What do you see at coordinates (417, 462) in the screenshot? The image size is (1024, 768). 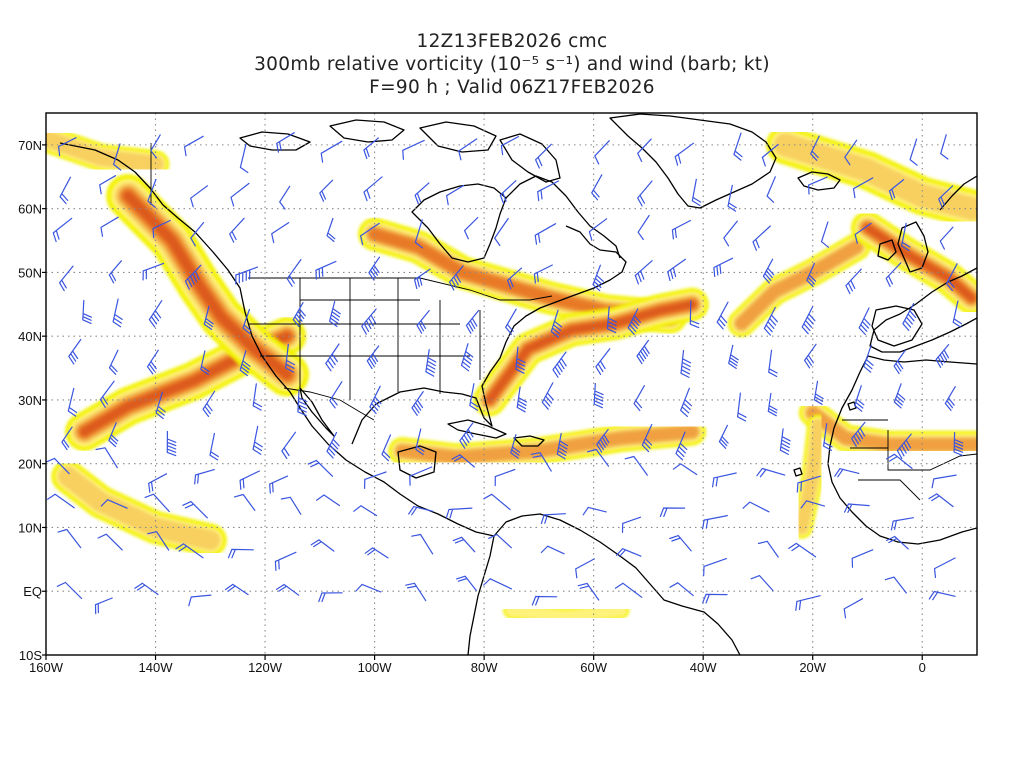 I see `coastline-yucatan` at bounding box center [417, 462].